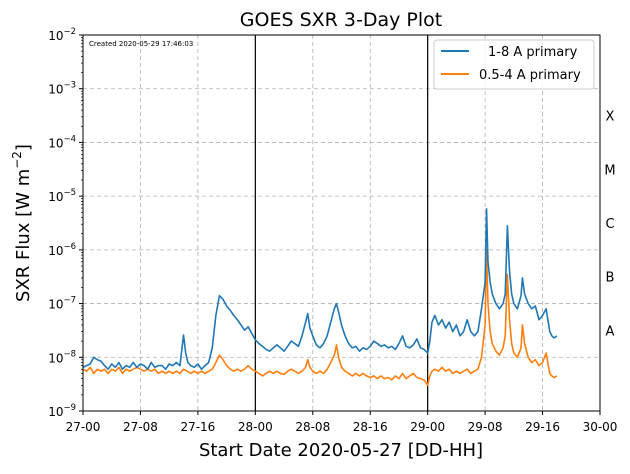 Image resolution: width=630 pixels, height=474 pixels. I want to click on y-axis-label-close: ], so click(23, 147).